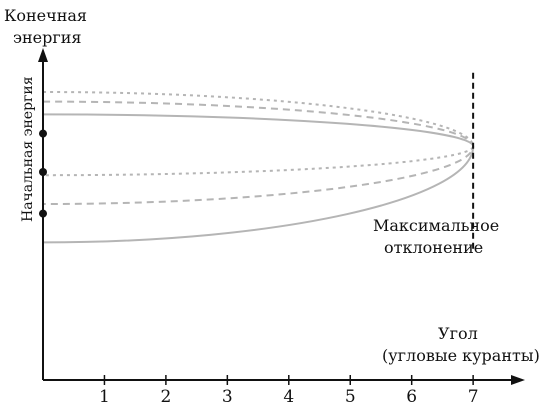  What do you see at coordinates (45, 15) in the screenshot?
I see `y-axis-title-line-1: Конечная` at bounding box center [45, 15].